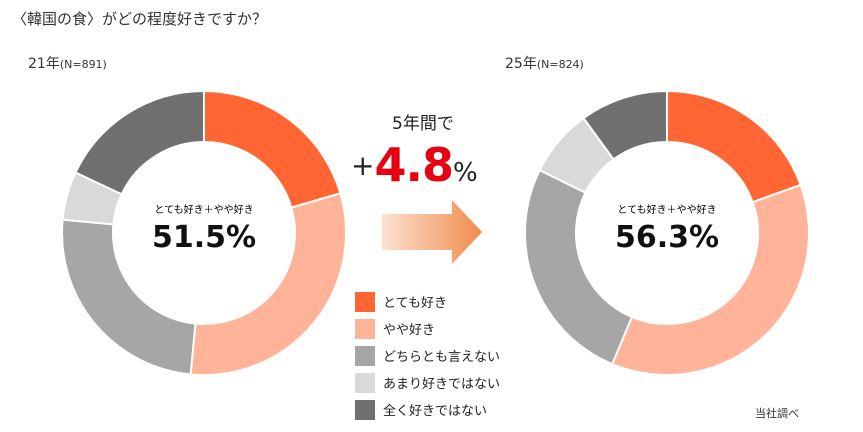 This screenshot has width=863, height=432. Describe the element at coordinates (83, 64) in the screenshot. I see `sample-size: (N=891)` at that location.